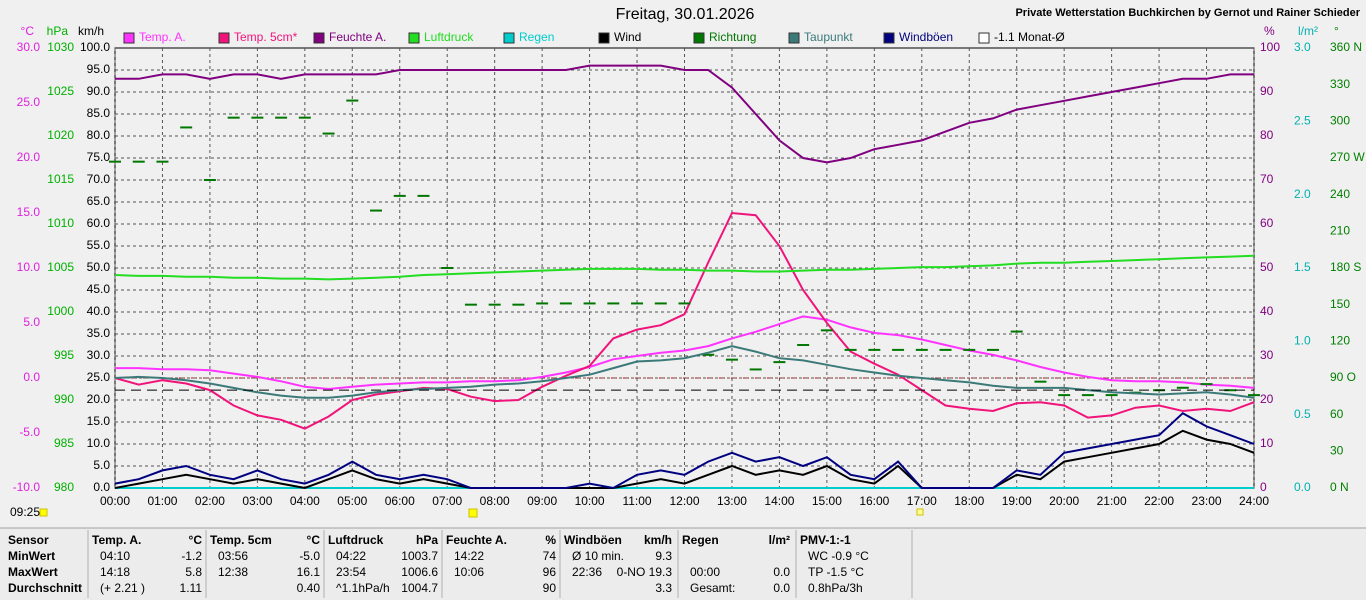 The width and height of the screenshot is (1366, 600). What do you see at coordinates (838, 556) in the screenshot?
I see `cell-time: WC -0.9 °C` at bounding box center [838, 556].